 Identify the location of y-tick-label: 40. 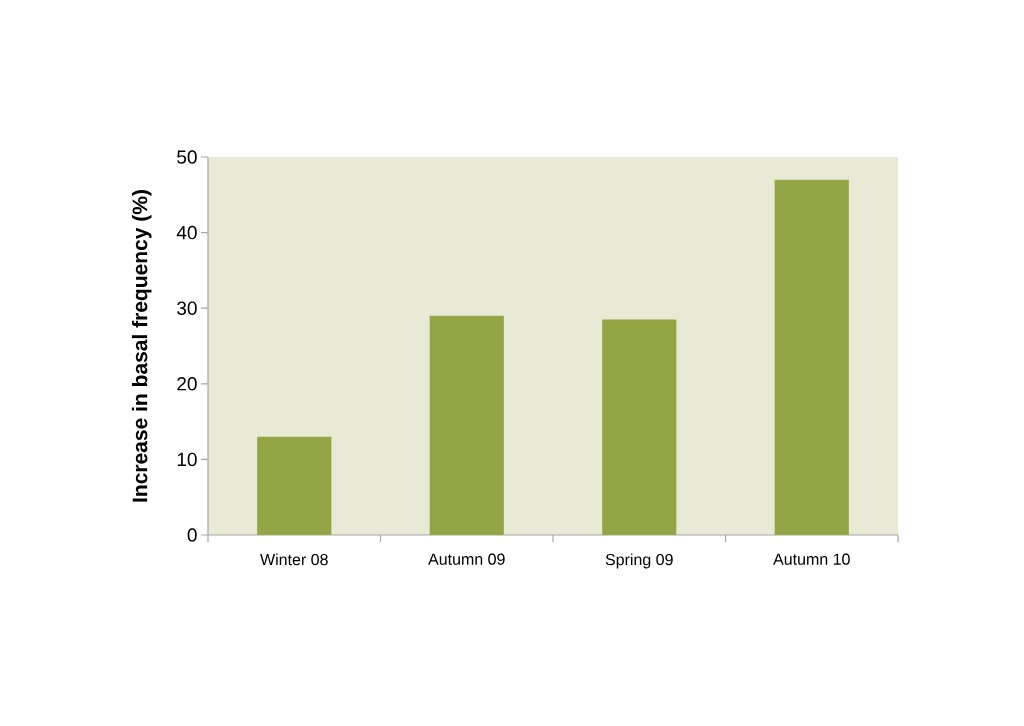
(186, 232).